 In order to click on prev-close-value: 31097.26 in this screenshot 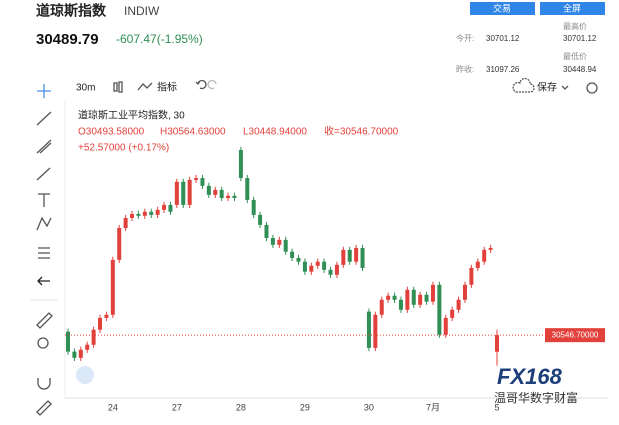, I will do `click(503, 69)`.